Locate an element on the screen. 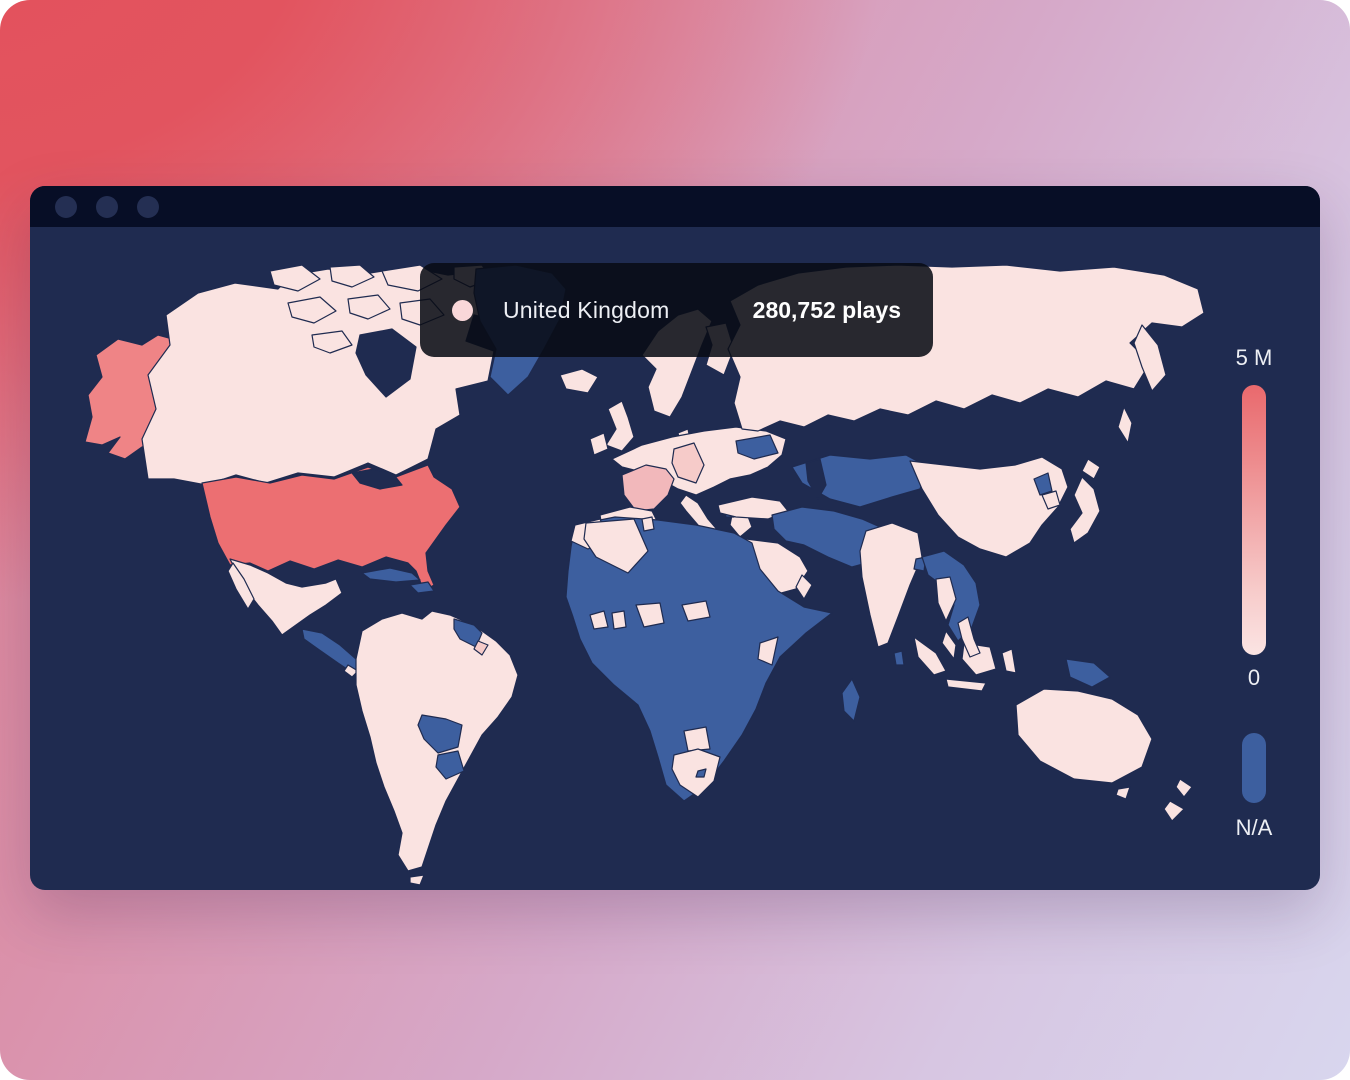  map-legend: 5 M 0 N/A is located at coordinates (1254, 593).